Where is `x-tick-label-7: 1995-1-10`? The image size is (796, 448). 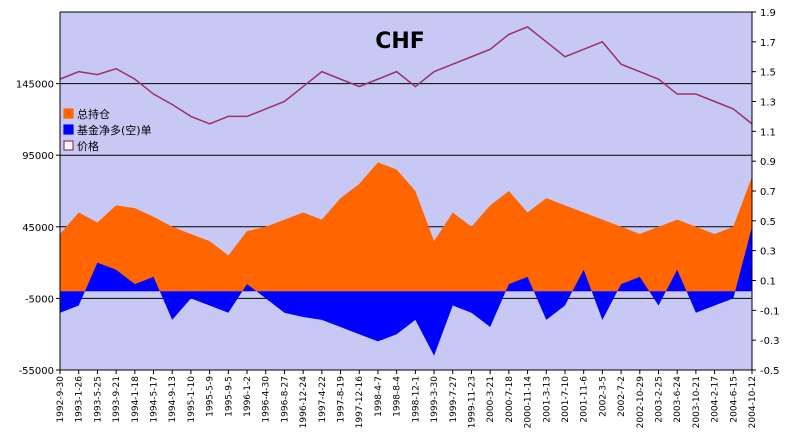 x-tick-label-7: 1995-1-10 is located at coordinates (192, 399).